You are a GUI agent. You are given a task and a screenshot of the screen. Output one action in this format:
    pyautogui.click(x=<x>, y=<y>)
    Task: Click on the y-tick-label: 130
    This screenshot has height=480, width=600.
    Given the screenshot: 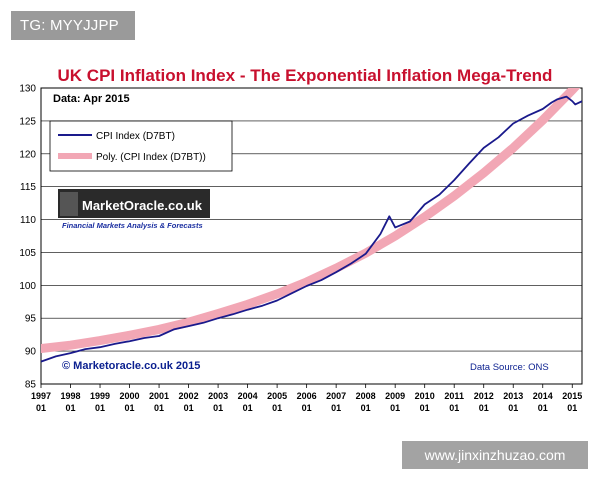 What is the action you would take?
    pyautogui.click(x=27, y=89)
    